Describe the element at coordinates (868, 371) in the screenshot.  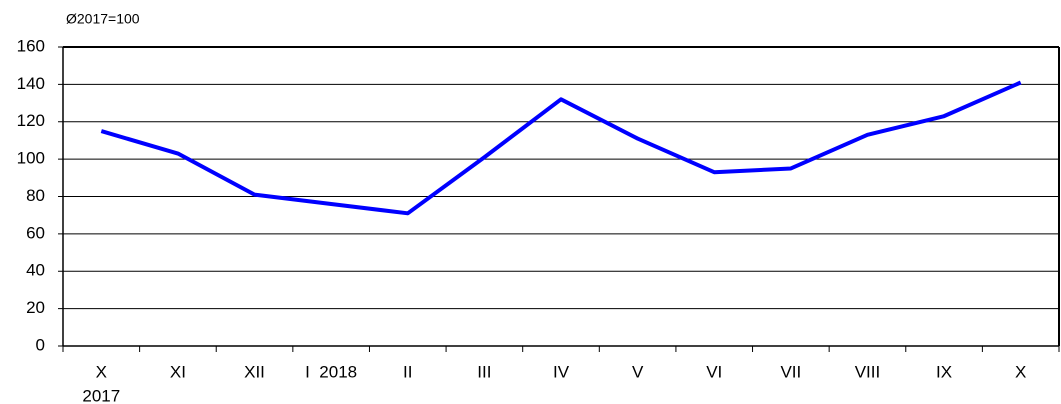
I see `x-tick-label: VIII` at that location.